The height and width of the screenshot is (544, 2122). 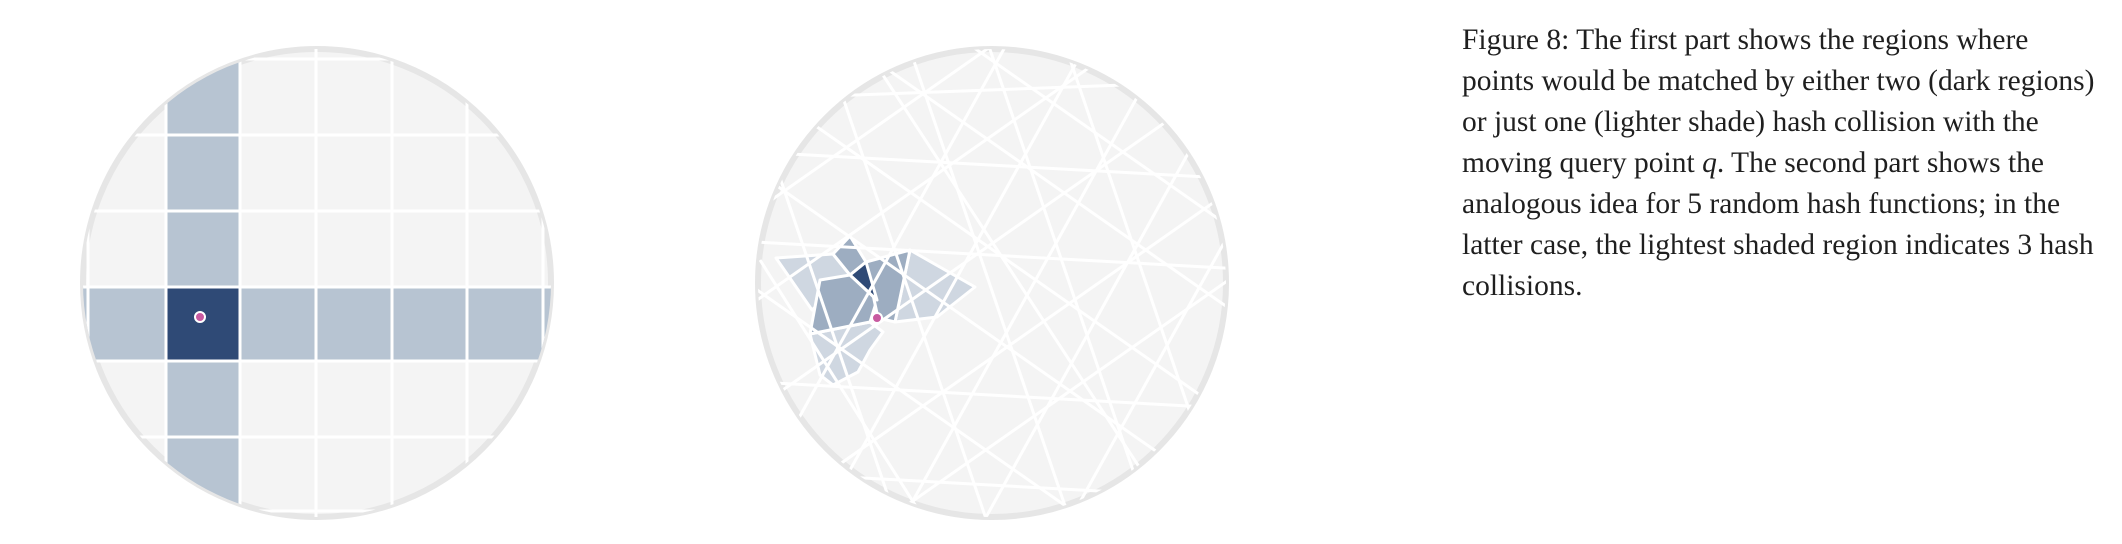 I want to click on caption-query-symbol: q, so click(x=1709, y=163).